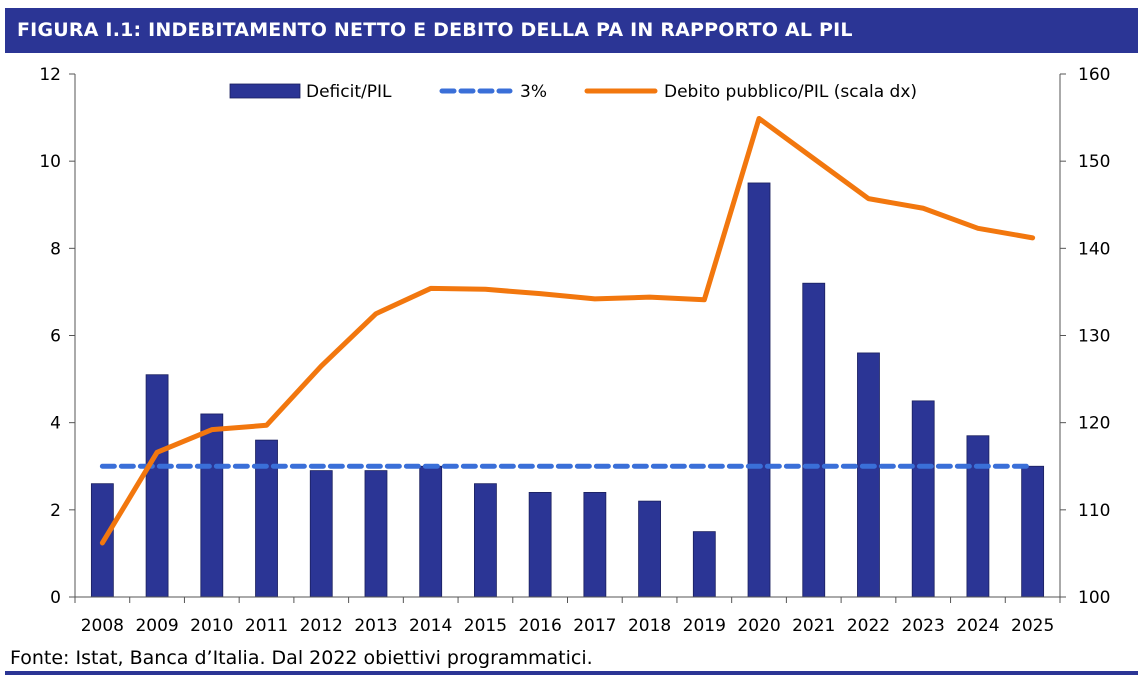 This screenshot has height=680, width=1142. I want to click on x-tick-label: 2009, so click(156, 626).